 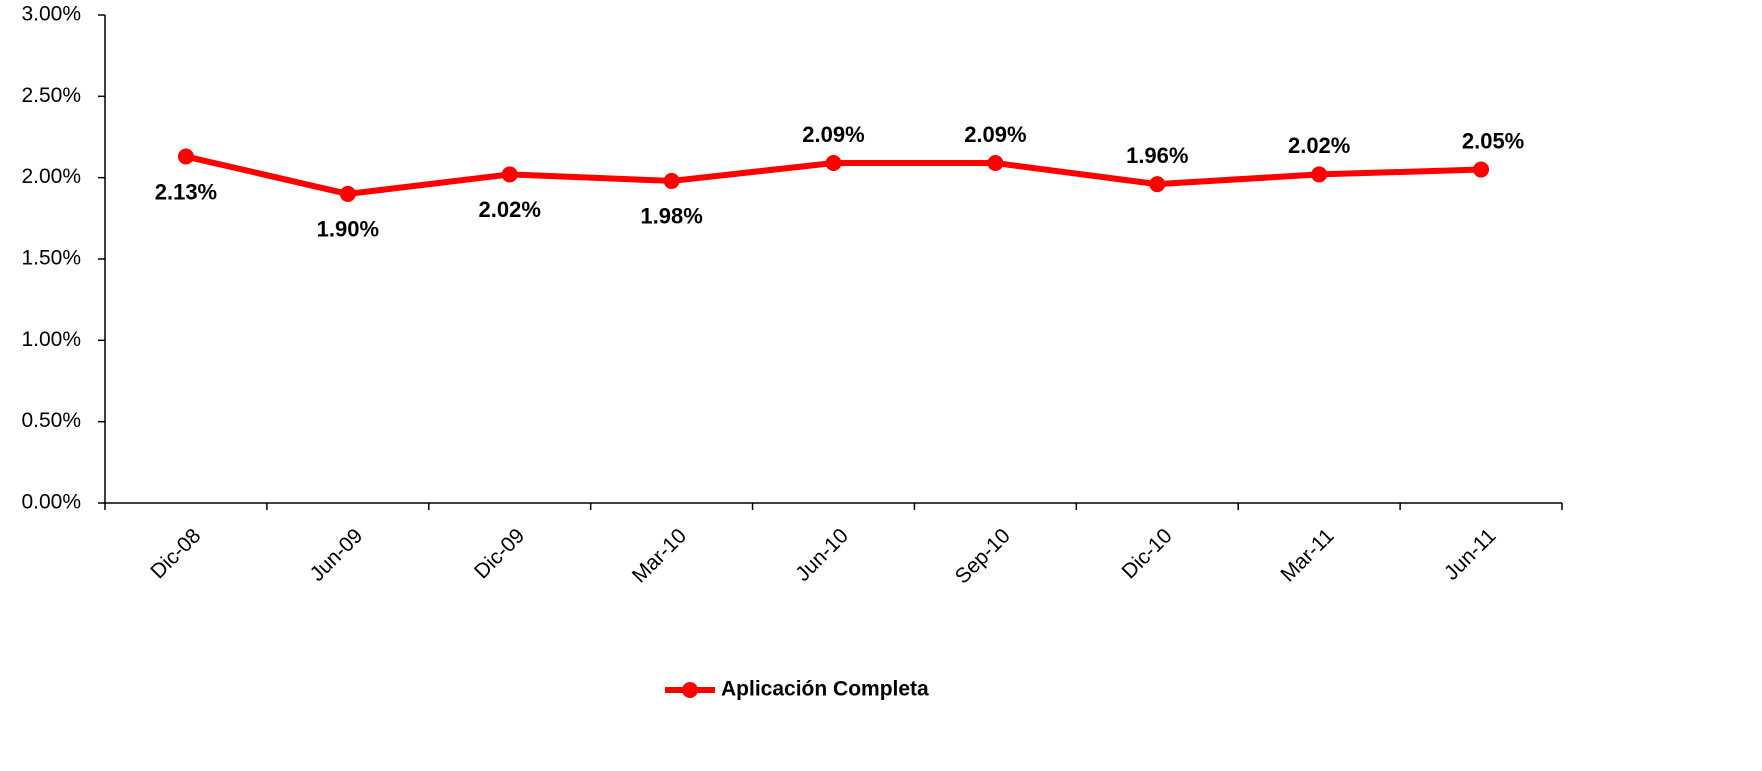 I want to click on legend-marker, so click(x=690, y=690).